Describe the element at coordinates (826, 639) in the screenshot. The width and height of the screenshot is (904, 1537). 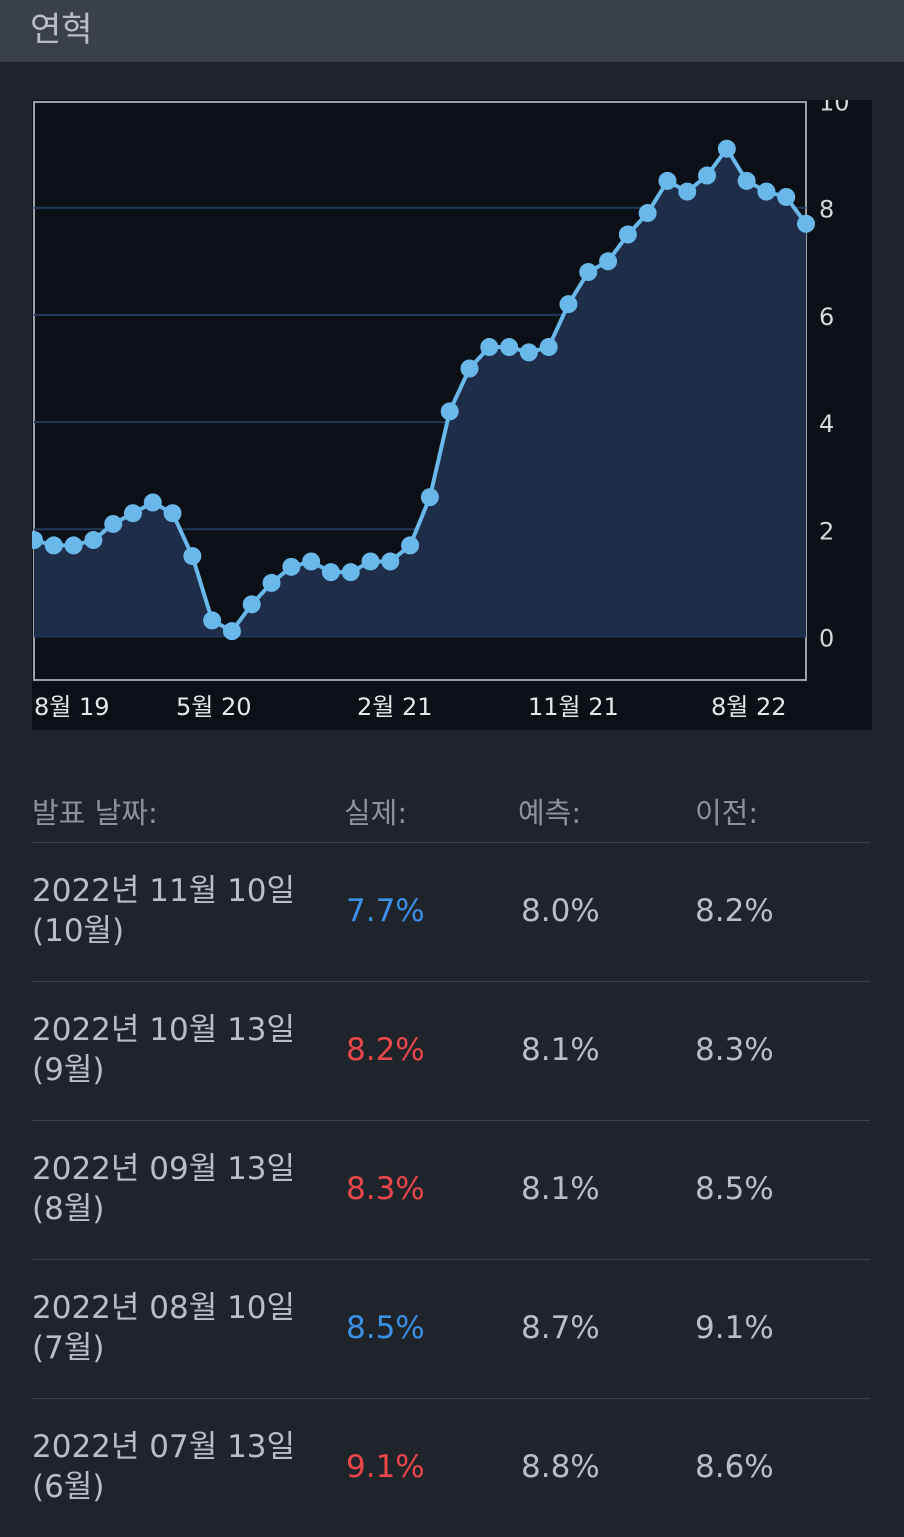
I see `y-tick-label: 0` at that location.